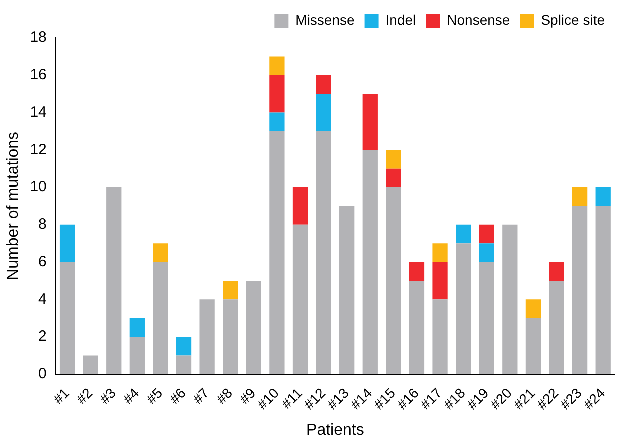  What do you see at coordinates (38, 149) in the screenshot?
I see `y-tick-label: 12` at bounding box center [38, 149].